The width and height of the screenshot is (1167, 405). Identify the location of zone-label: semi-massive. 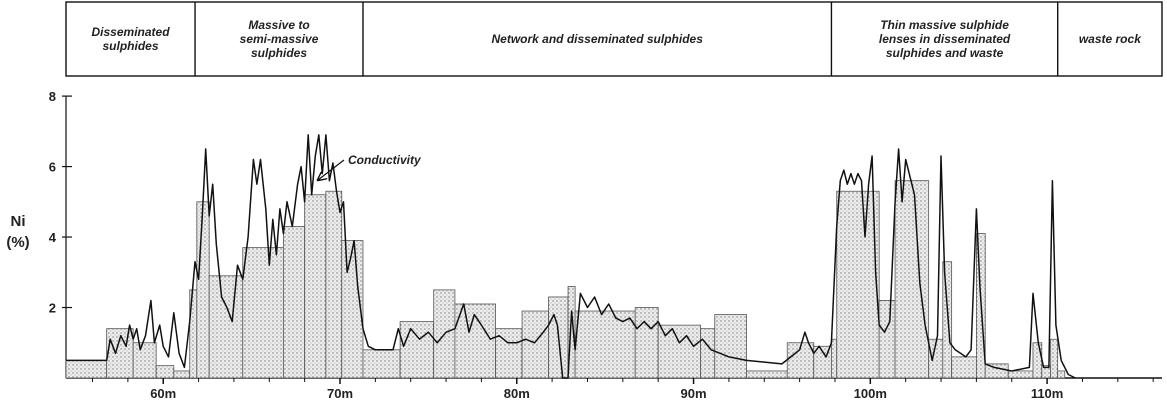
(279, 39).